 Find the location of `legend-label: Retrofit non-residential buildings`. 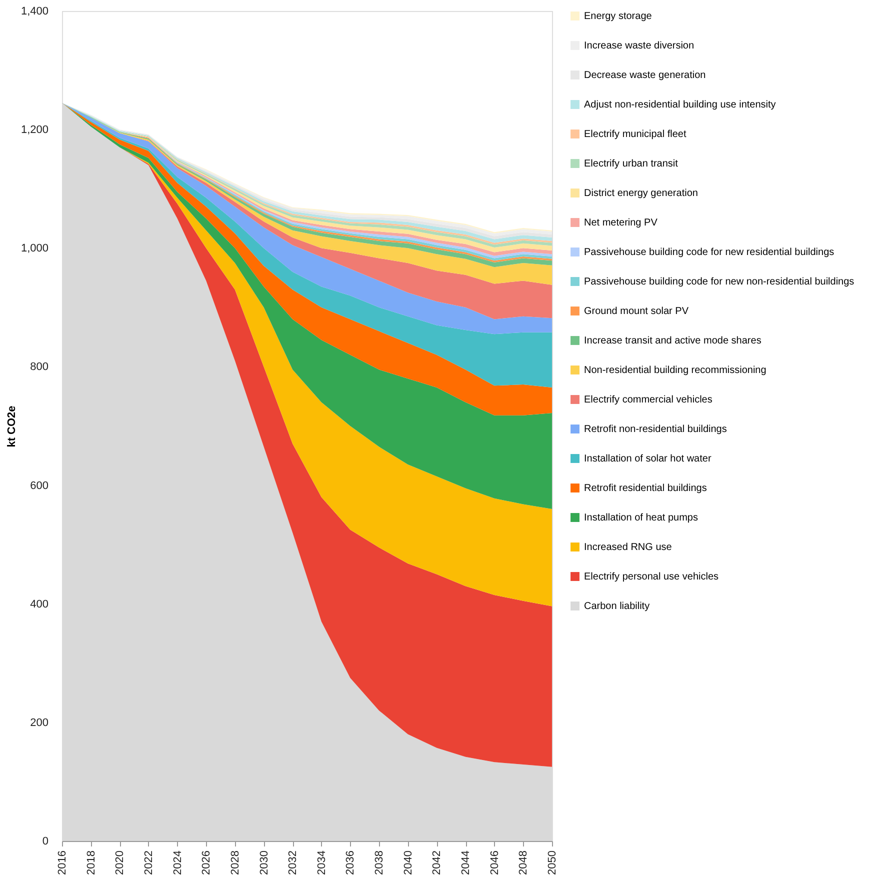

legend-label: Retrofit non-residential buildings is located at coordinates (655, 429).